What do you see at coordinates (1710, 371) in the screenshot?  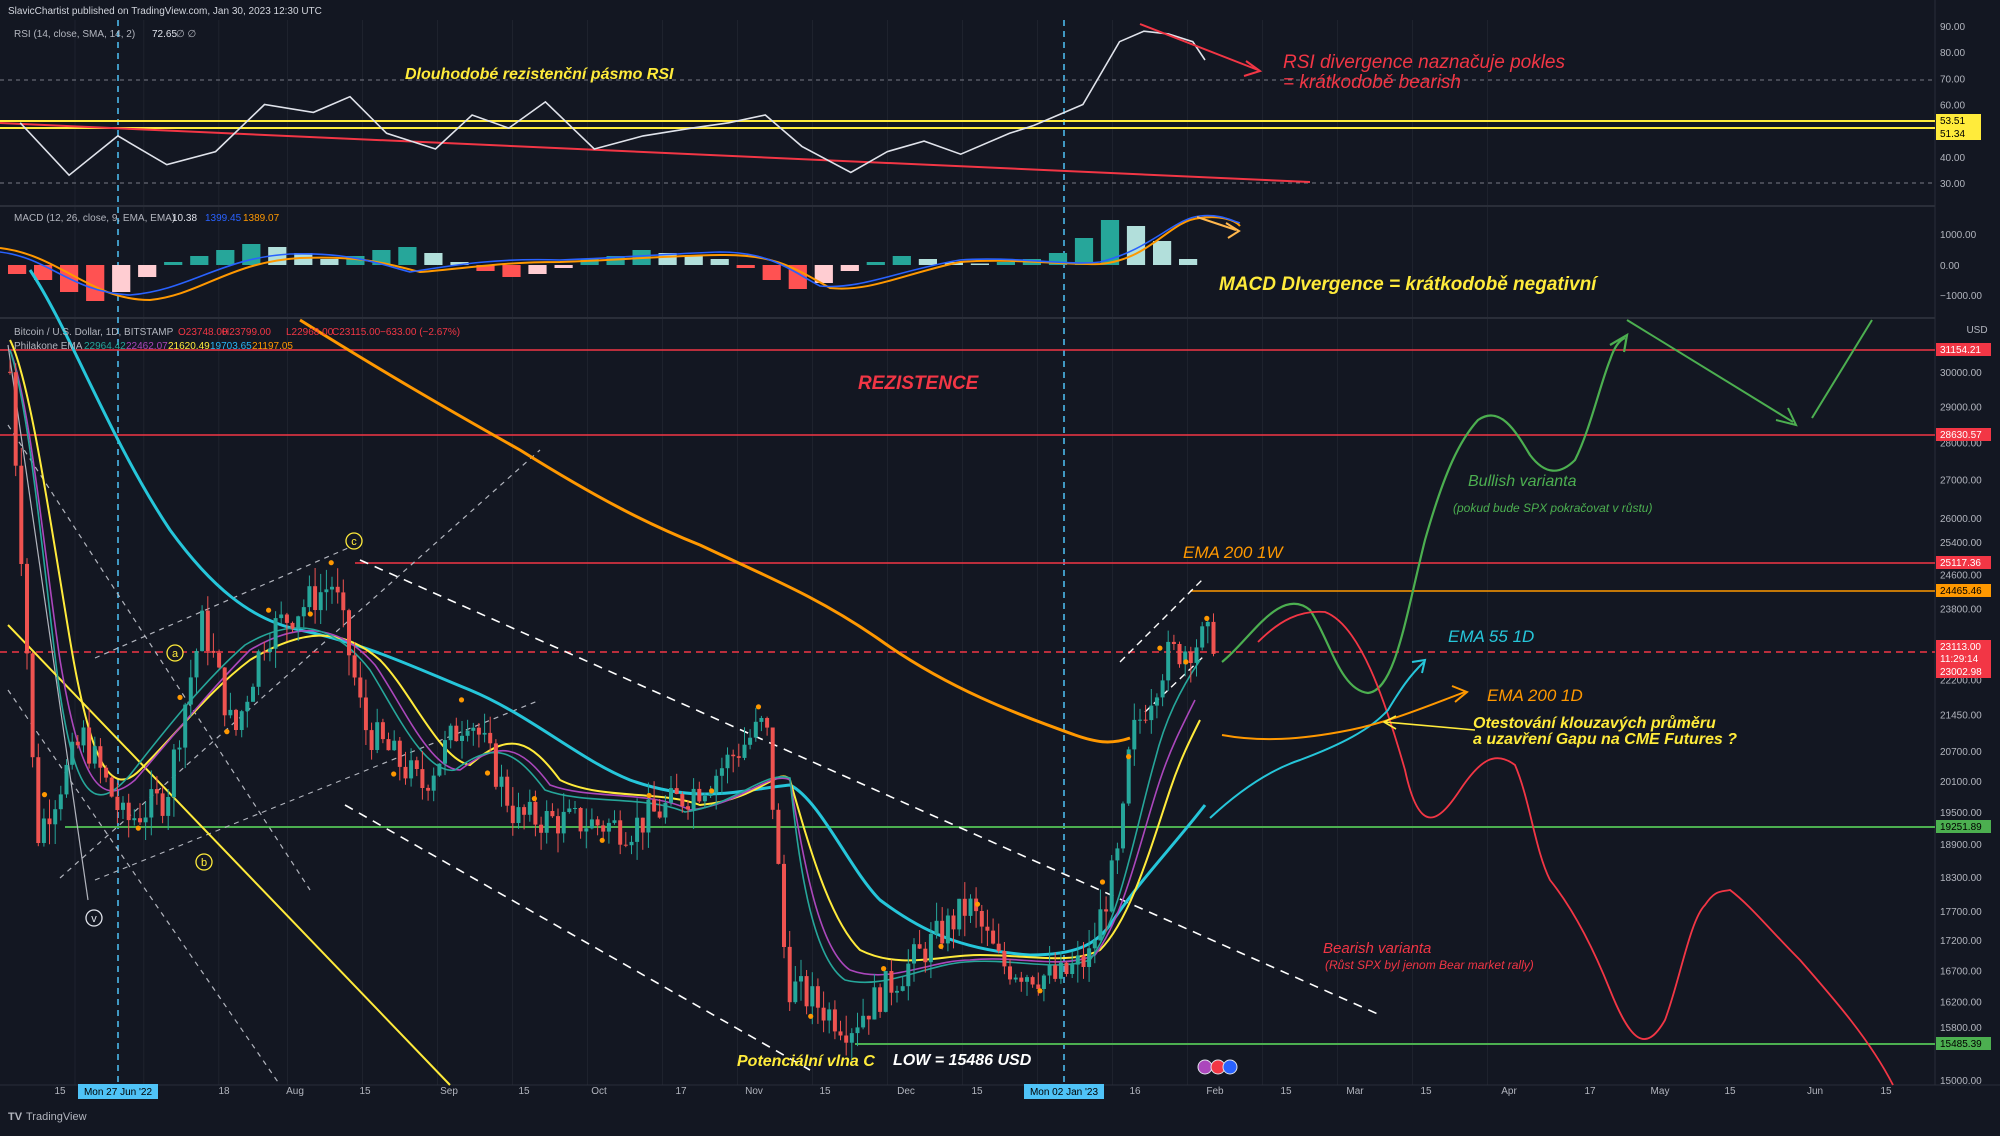 I see `bullish-pullback-arrow` at bounding box center [1710, 371].